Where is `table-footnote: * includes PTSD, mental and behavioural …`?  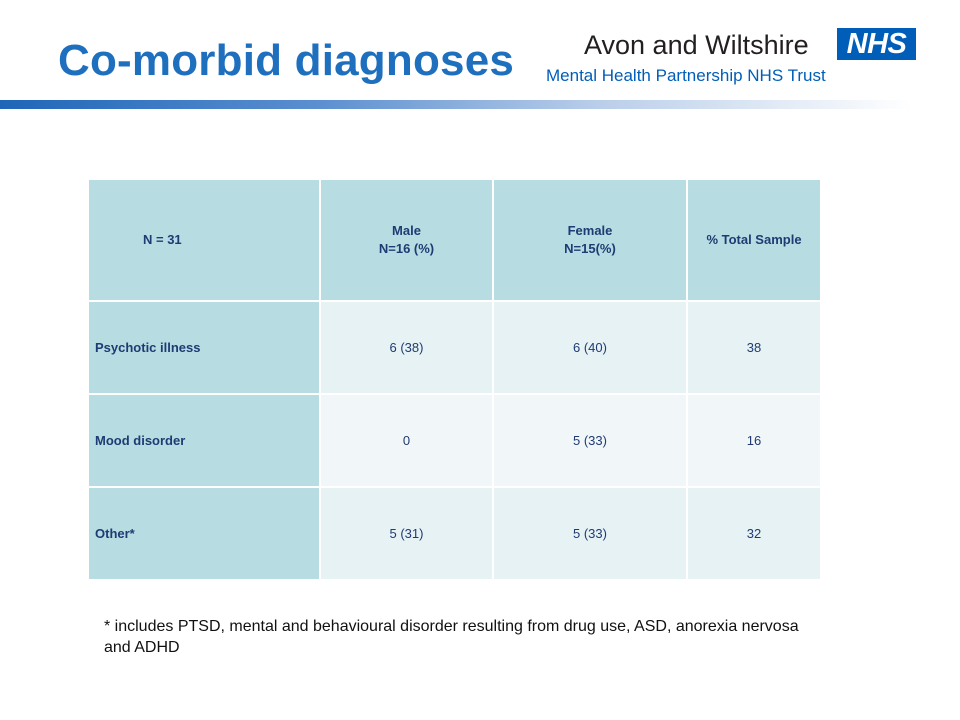 table-footnote: * includes PTSD, mental and behavioural … is located at coordinates (451, 637).